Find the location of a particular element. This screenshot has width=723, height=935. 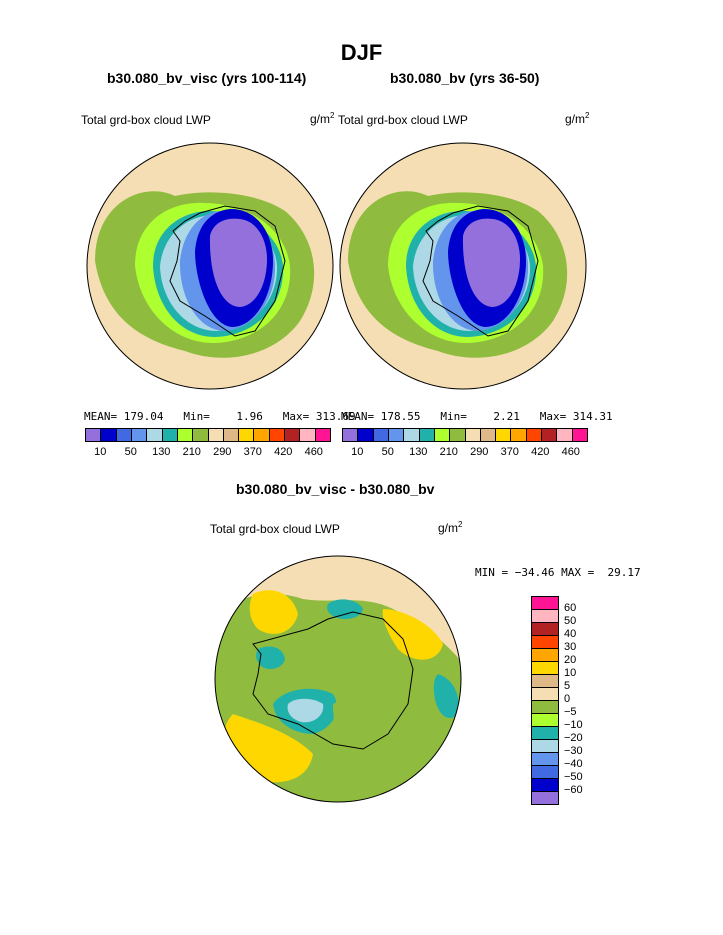

panel2-colorbar is located at coordinates (465, 435).